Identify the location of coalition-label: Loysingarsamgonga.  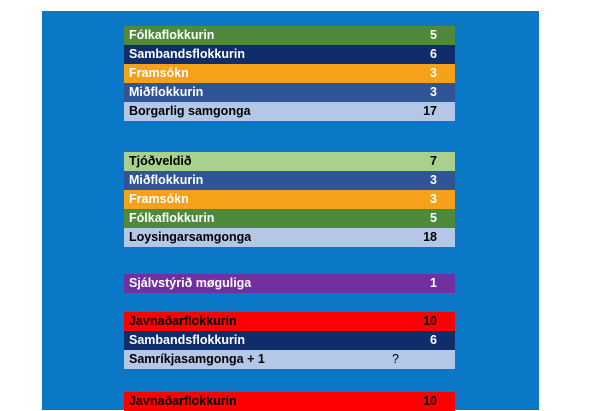
(190, 237).